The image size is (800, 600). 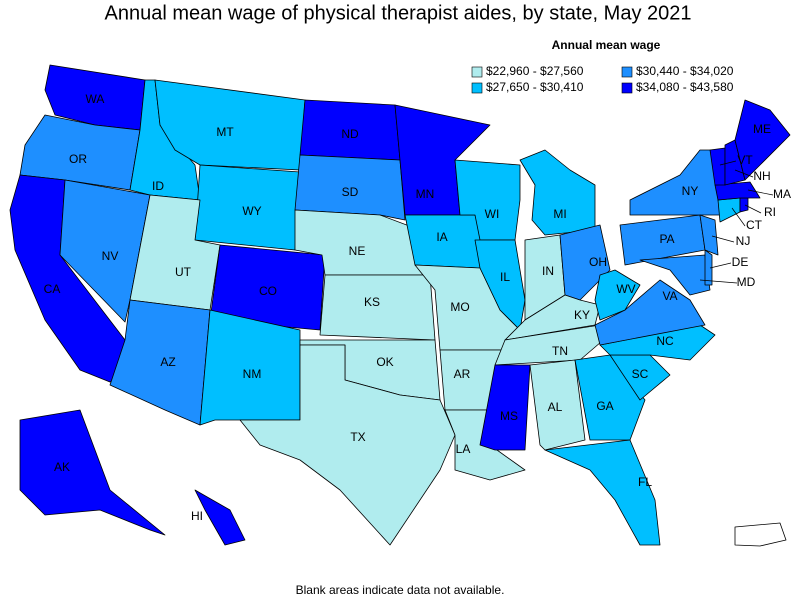 What do you see at coordinates (167, 362) in the screenshot?
I see `state-label: AZ` at bounding box center [167, 362].